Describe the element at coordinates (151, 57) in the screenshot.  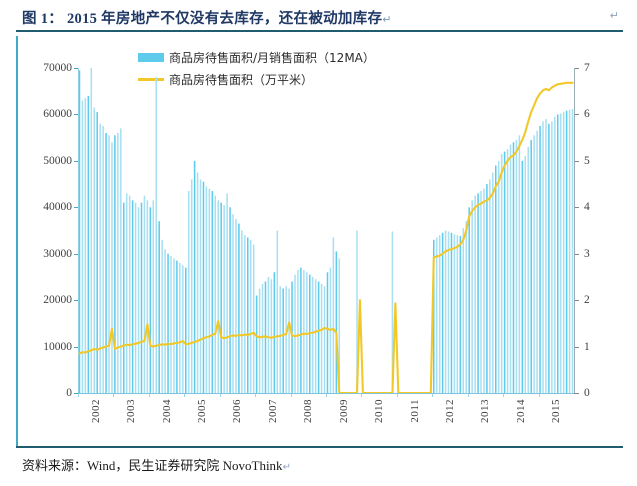
I see `legend-bar-swatch-icon` at that location.